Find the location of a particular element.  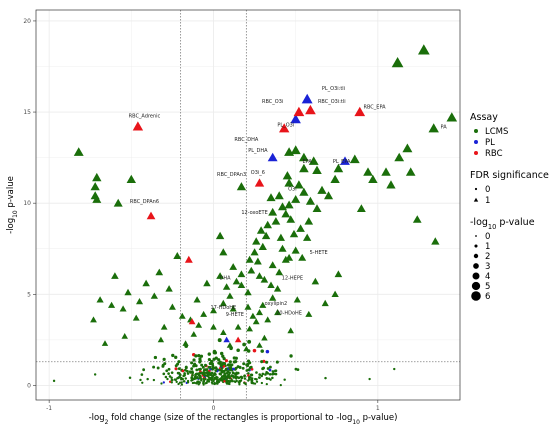

legend-fdr-key is located at coordinates (476, 199).